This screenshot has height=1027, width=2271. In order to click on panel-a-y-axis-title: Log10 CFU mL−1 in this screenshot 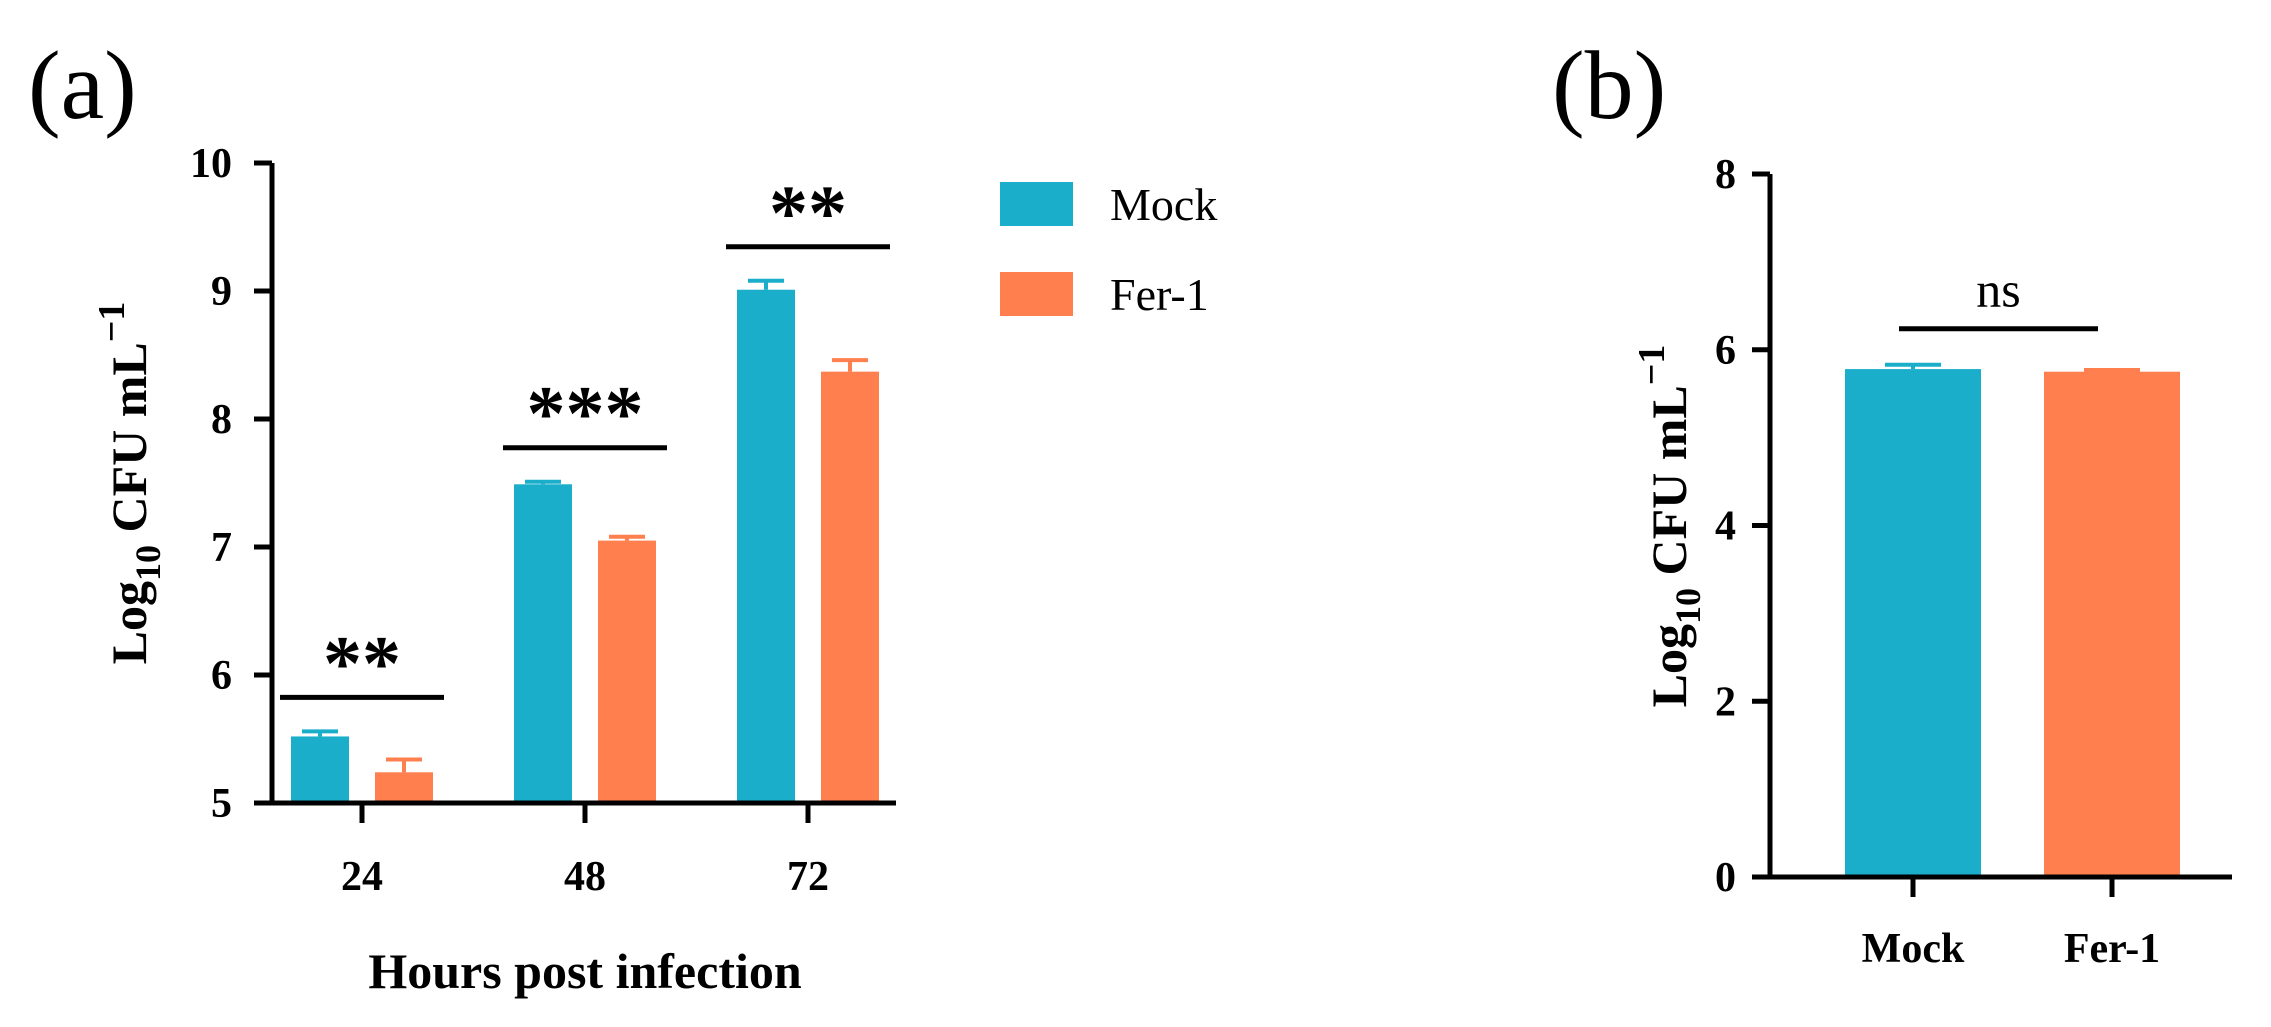, I will do `click(129, 483)`.